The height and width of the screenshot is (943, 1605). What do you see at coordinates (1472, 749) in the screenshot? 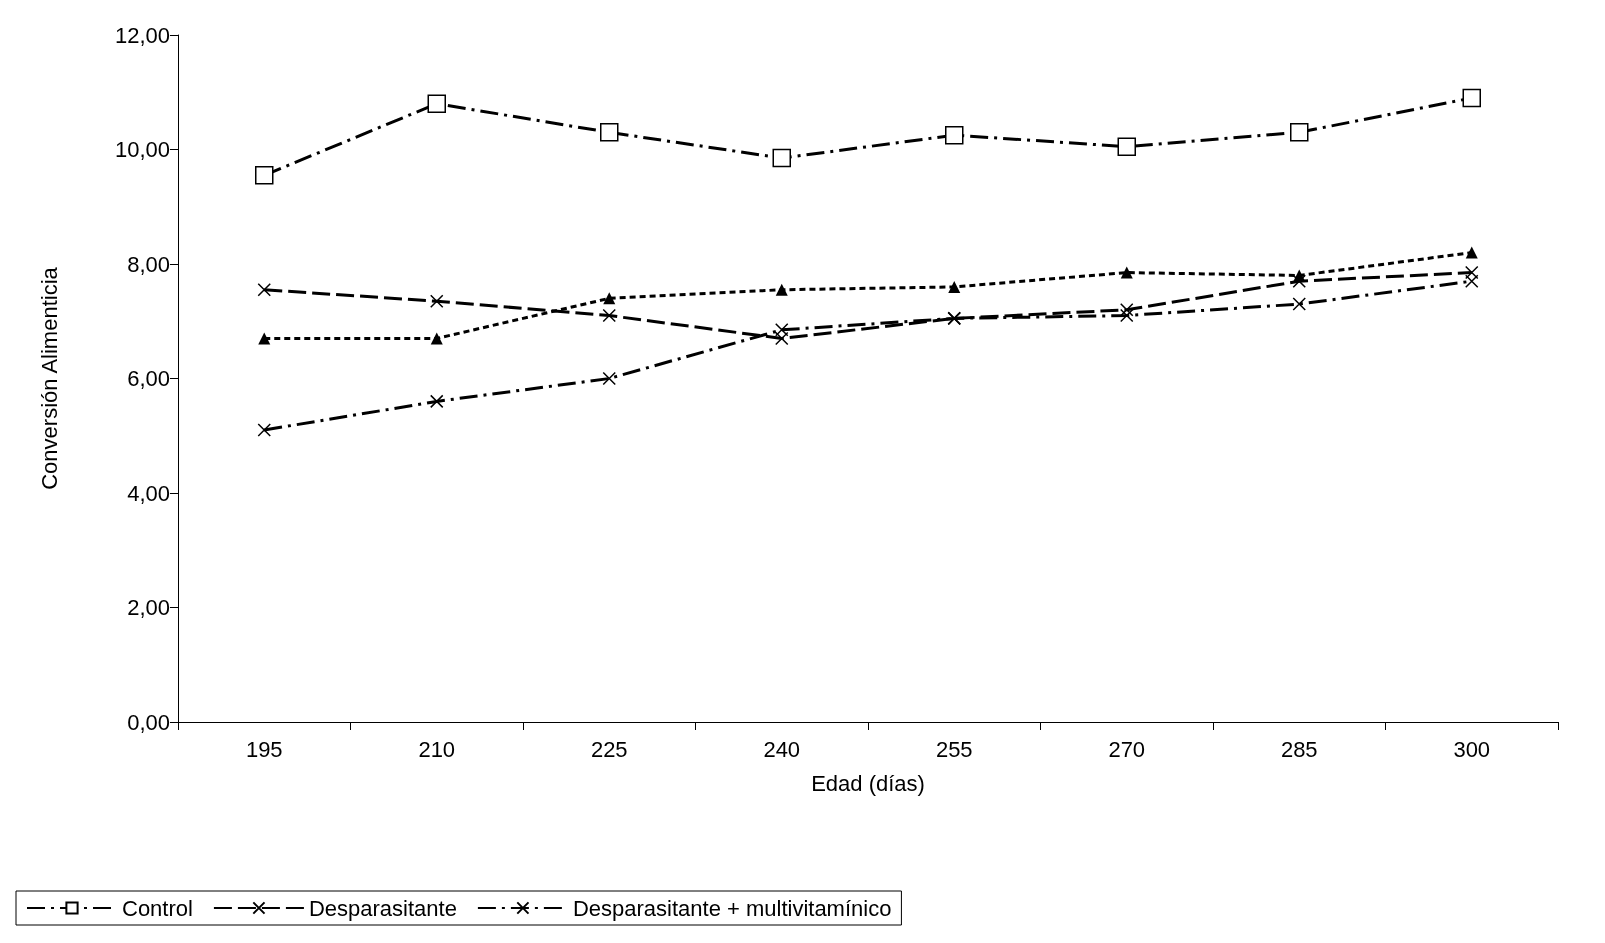
I see `x-tick-label: 300` at bounding box center [1472, 749].